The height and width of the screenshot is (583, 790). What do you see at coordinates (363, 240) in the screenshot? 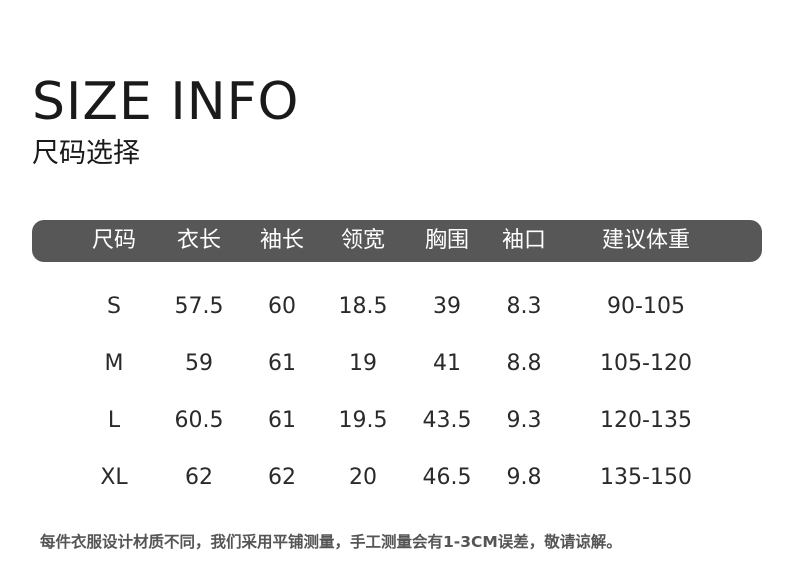
I see `column-header: 领宽` at bounding box center [363, 240].